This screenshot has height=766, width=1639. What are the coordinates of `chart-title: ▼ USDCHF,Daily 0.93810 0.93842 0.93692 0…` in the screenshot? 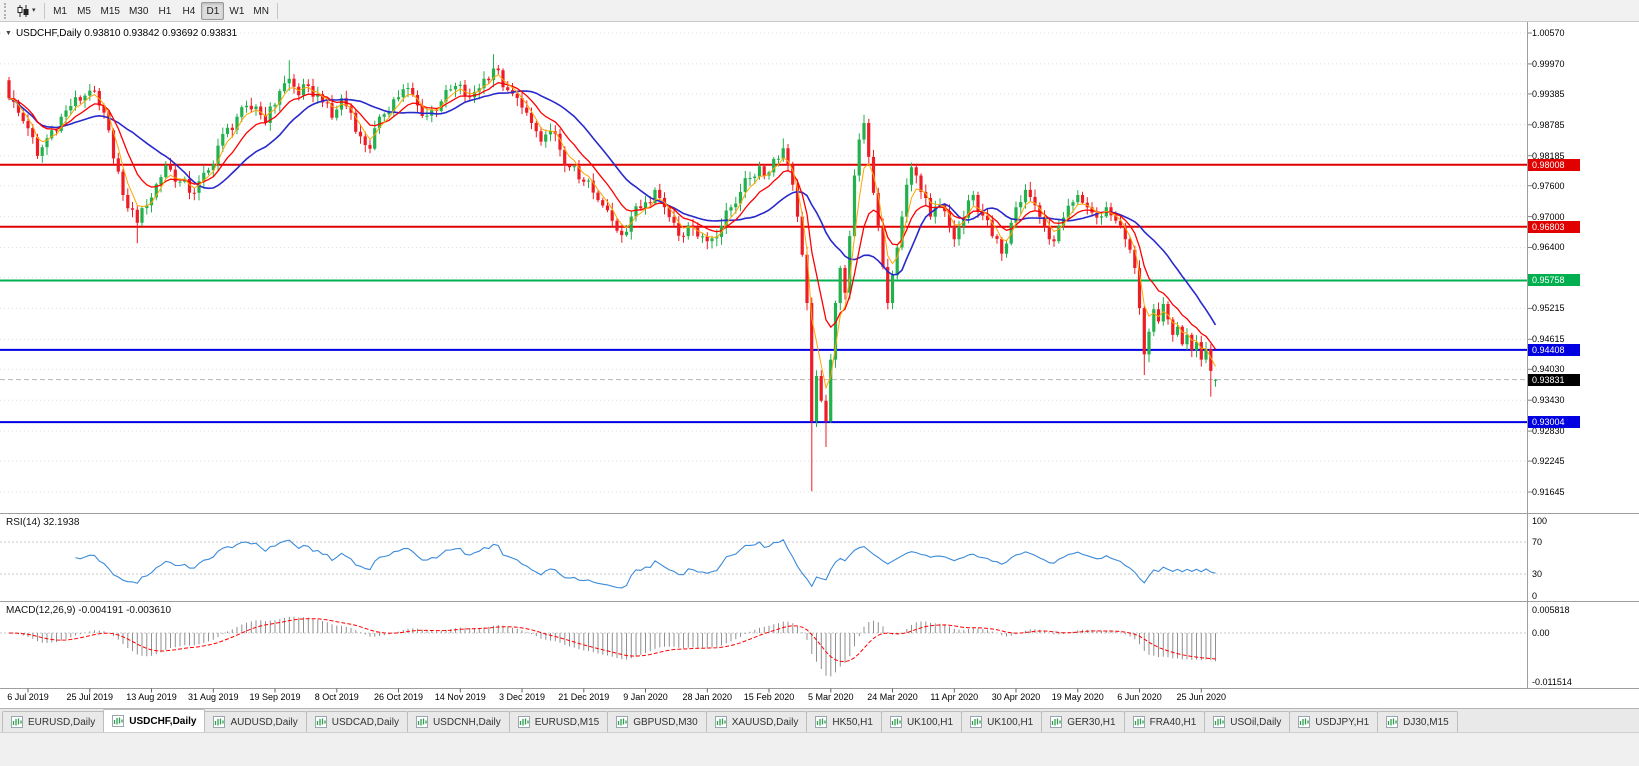 It's located at (121, 33).